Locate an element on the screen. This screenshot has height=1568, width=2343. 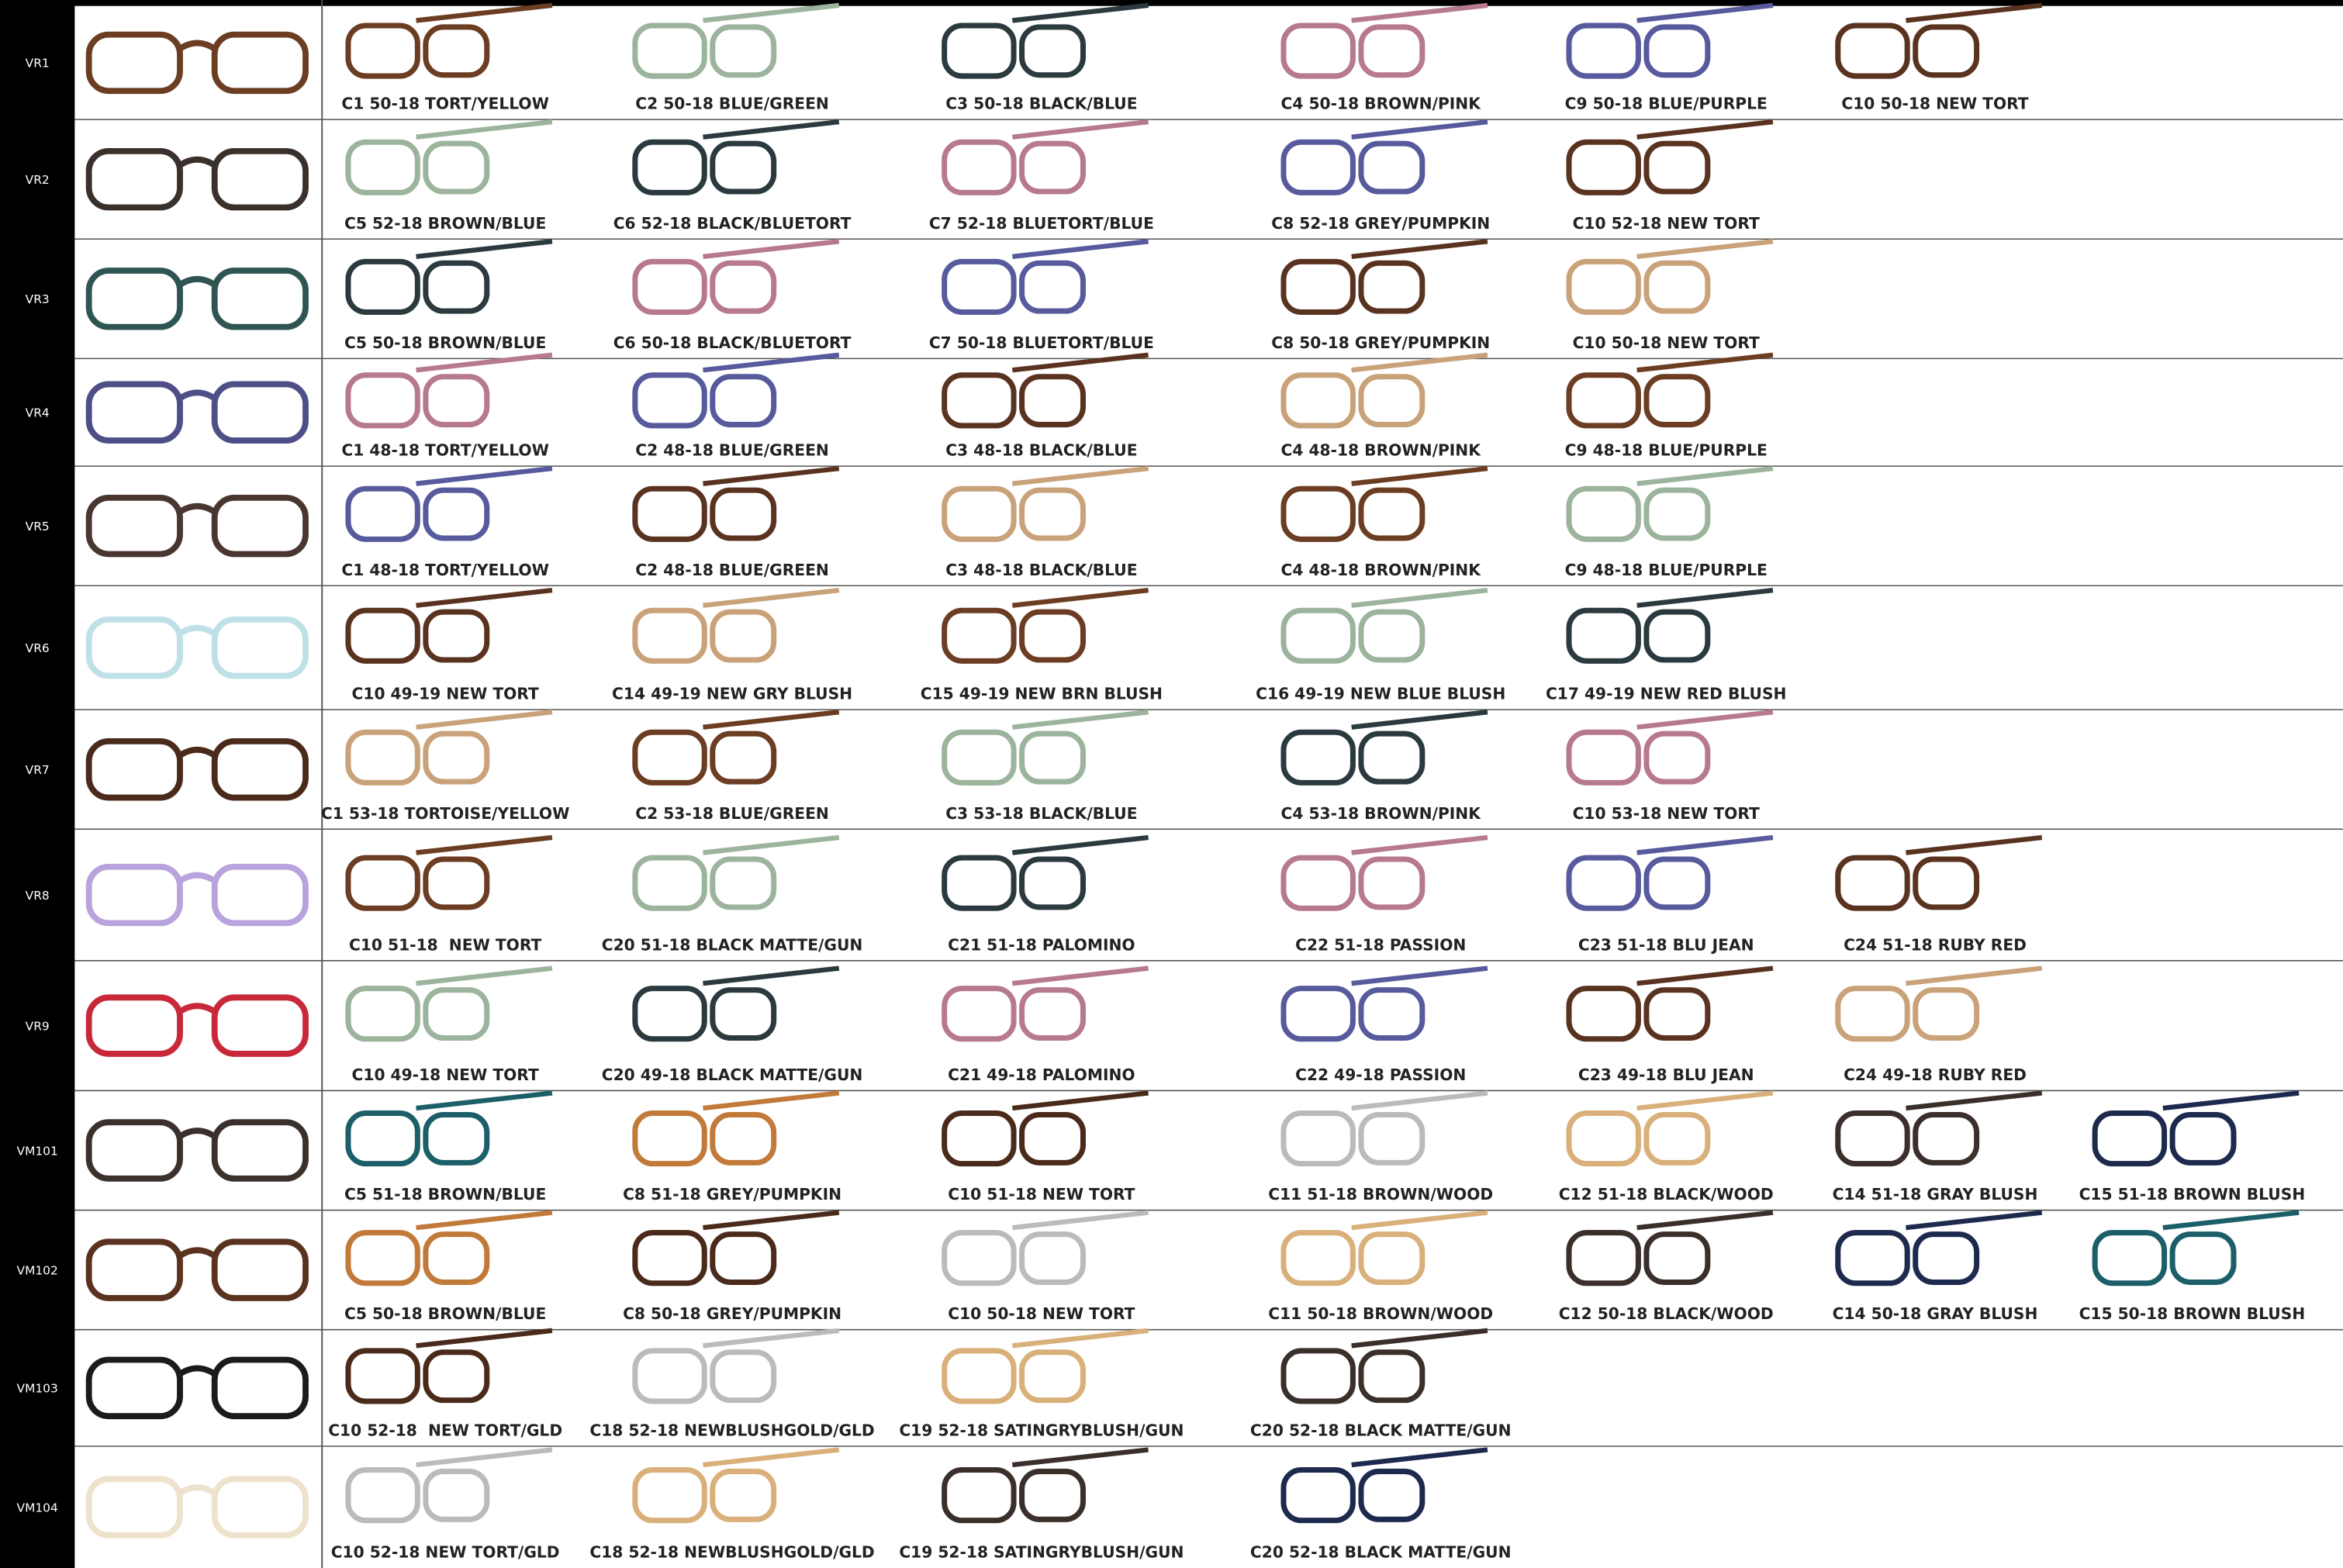
variant-label: C24 51-18 RUBY RED is located at coordinates (1935, 944).